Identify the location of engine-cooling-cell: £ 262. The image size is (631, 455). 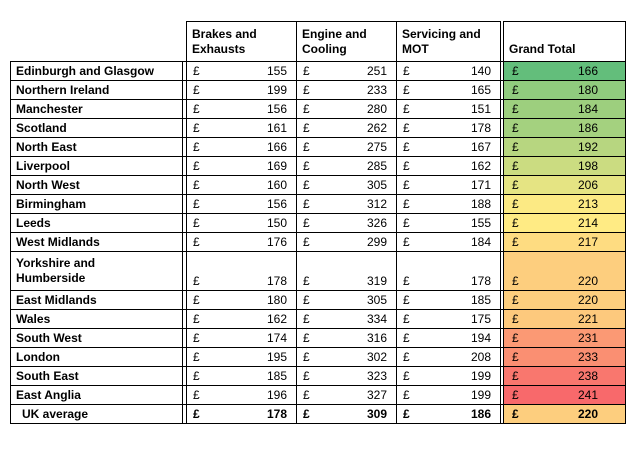
(346, 128).